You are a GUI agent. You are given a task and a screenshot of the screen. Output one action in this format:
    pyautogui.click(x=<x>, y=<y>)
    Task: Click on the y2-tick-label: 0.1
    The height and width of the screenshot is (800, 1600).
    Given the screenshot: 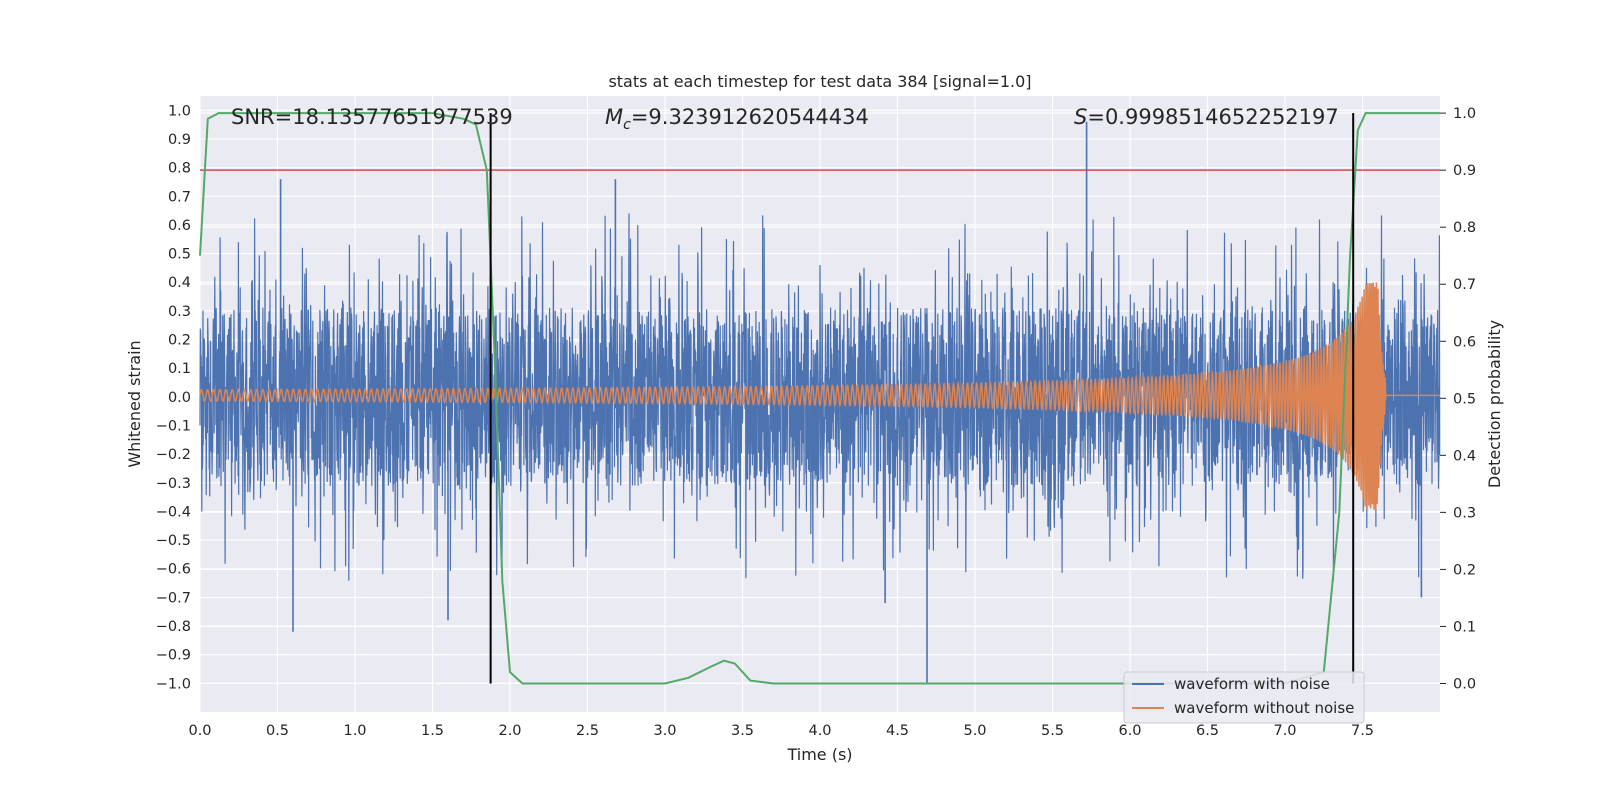 What is the action you would take?
    pyautogui.click(x=1464, y=627)
    